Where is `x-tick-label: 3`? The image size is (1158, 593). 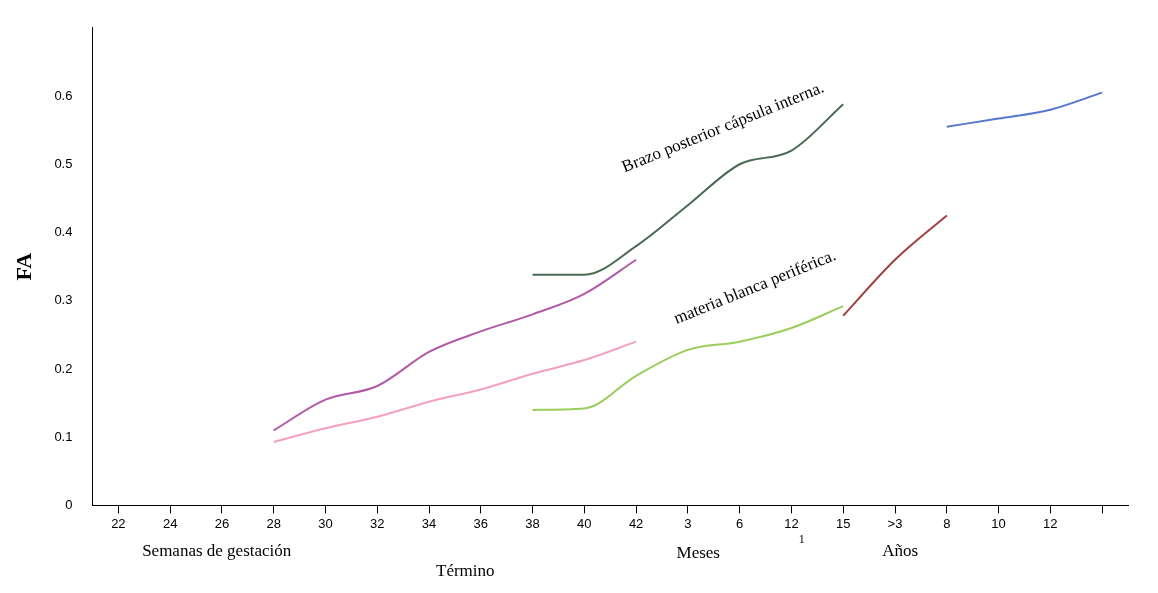
x-tick-label: 3 is located at coordinates (688, 523).